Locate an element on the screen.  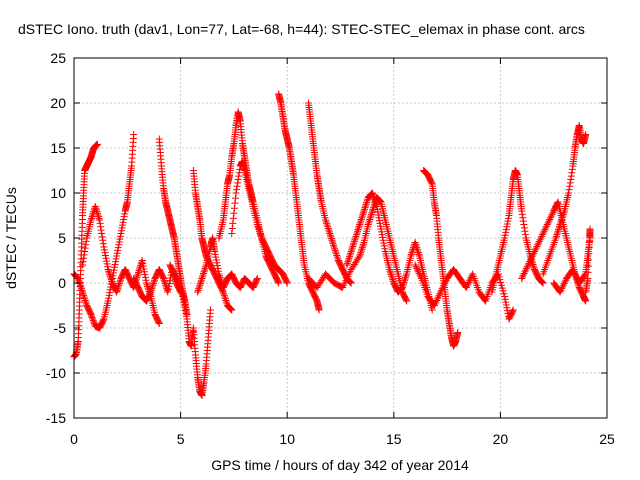
x-tick-label: 25 is located at coordinates (607, 439).